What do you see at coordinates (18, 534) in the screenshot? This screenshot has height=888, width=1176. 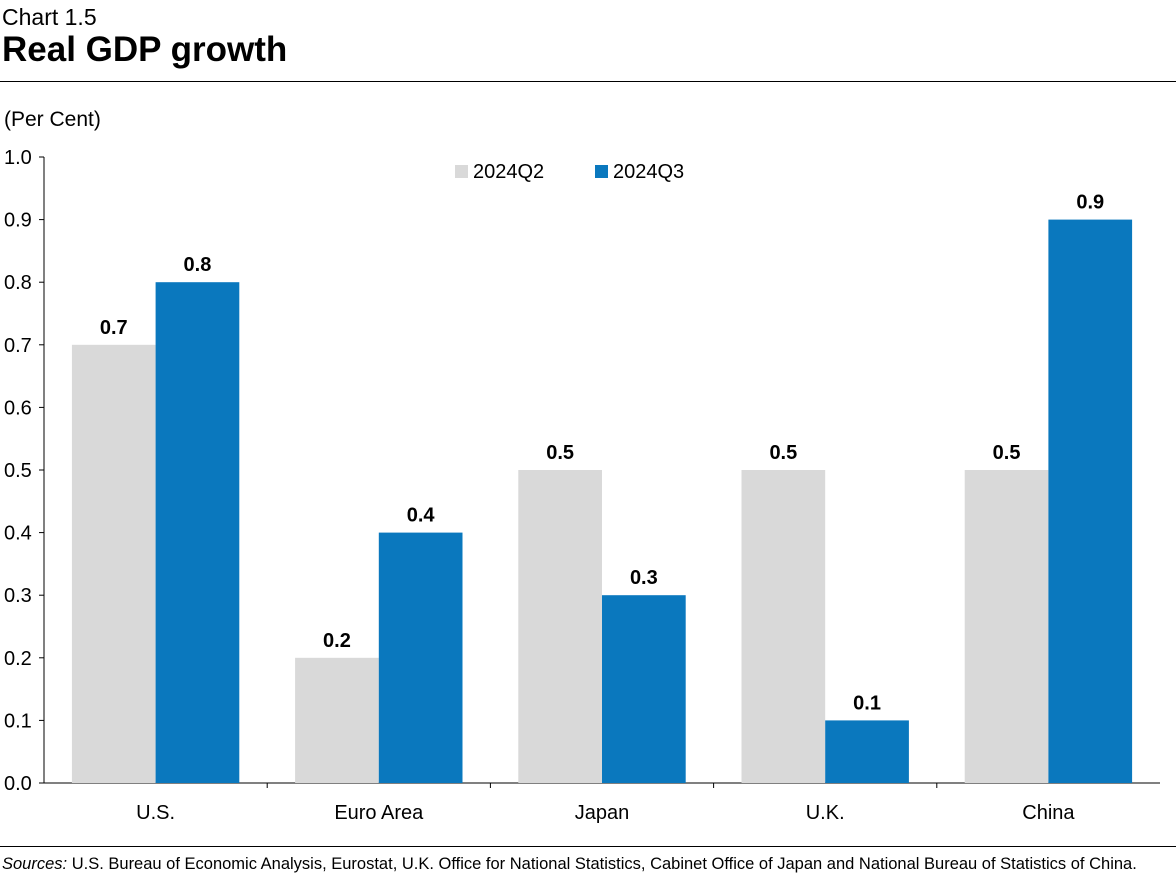 I see `y-tick-label: 0.4` at bounding box center [18, 534].